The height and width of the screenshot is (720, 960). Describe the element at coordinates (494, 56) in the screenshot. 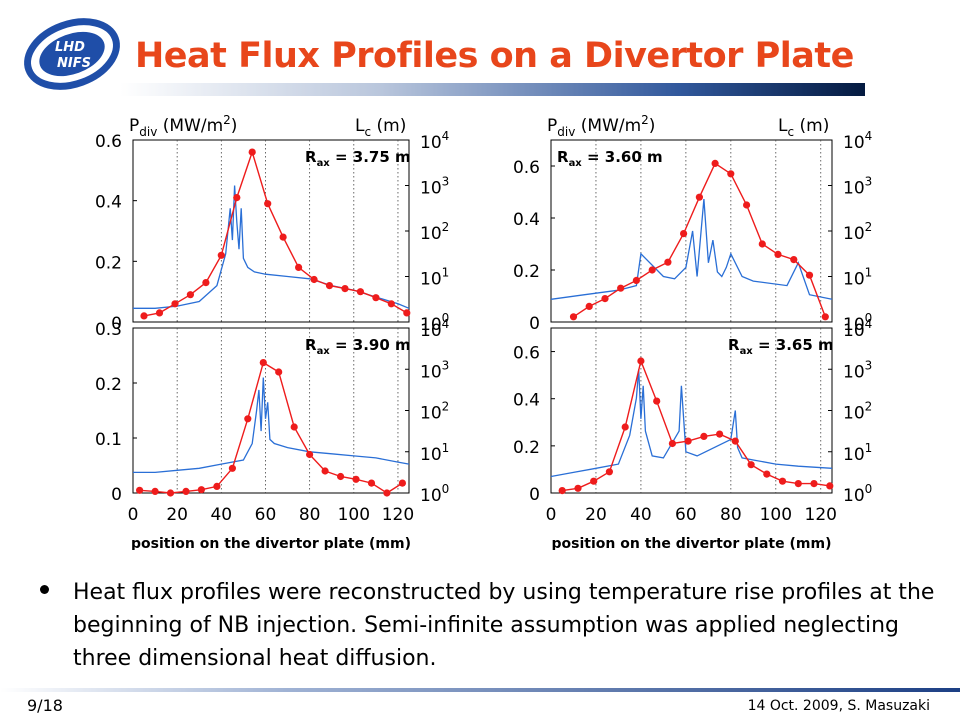

I see `slide-title: Heat Flux Profiles on a Divertor Plate` at that location.